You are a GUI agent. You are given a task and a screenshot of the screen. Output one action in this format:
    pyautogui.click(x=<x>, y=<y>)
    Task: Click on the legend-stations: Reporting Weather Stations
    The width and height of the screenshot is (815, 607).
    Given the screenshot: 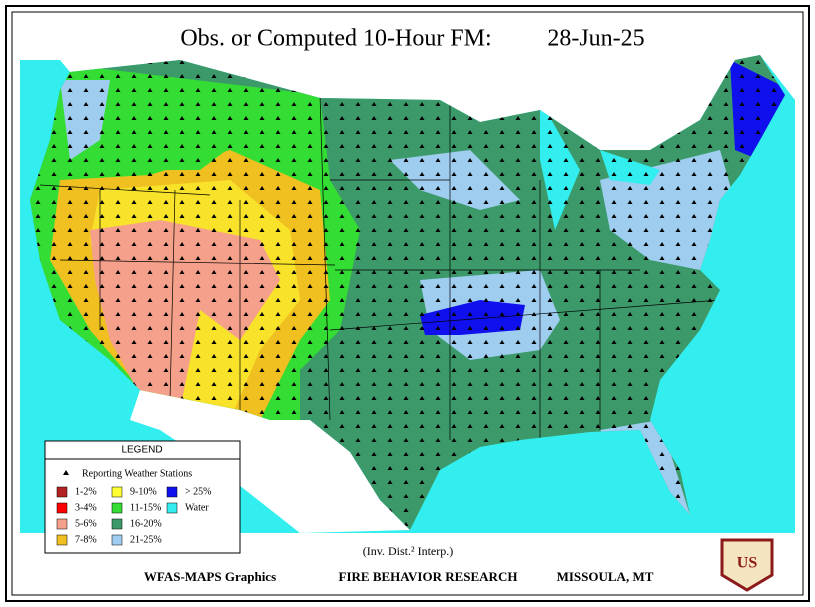 What is the action you would take?
    pyautogui.click(x=137, y=473)
    